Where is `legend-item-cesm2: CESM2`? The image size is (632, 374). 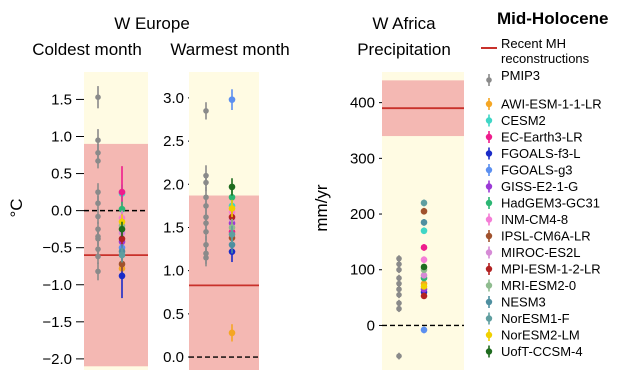
legend-item-cesm2: CESM2 is located at coordinates (515, 120).